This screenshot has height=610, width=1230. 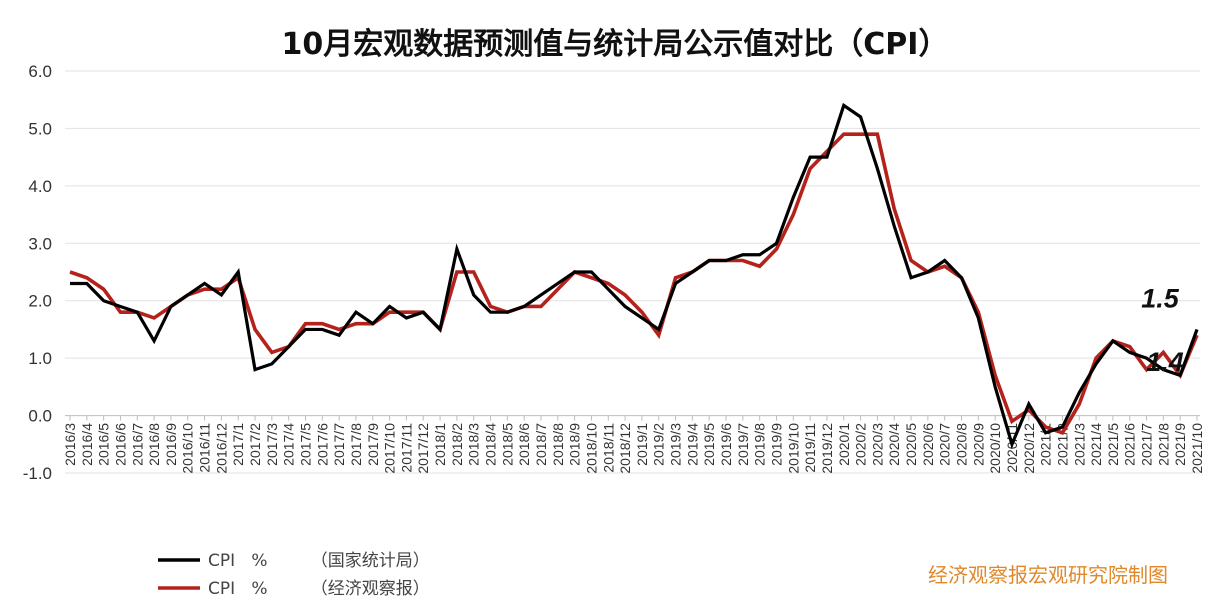 What do you see at coordinates (1180, 444) in the screenshot?
I see `x-tick-label: 2021/9` at bounding box center [1180, 444].